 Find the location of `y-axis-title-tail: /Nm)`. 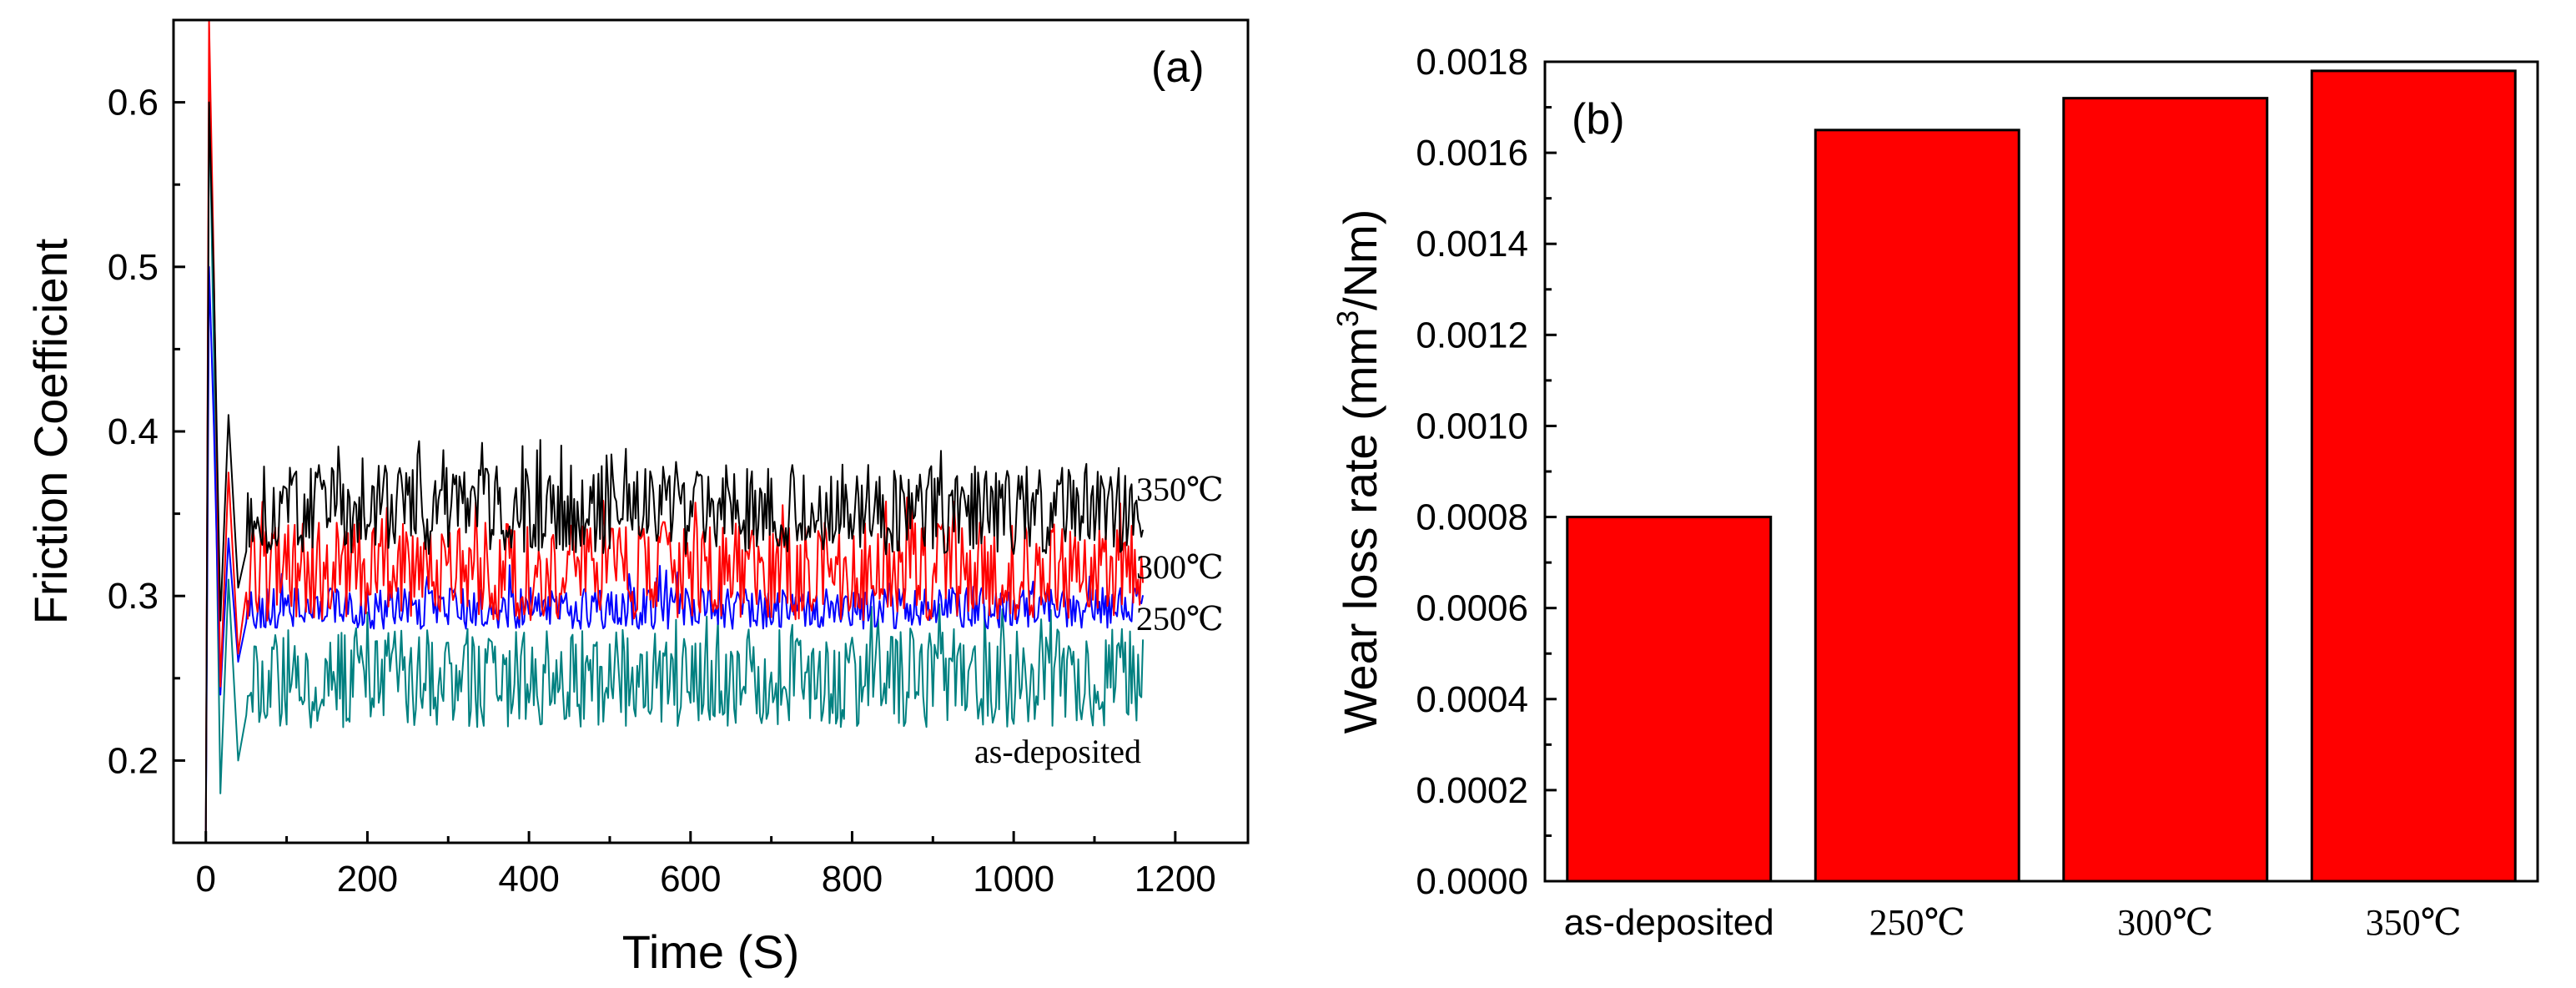

y-axis-title-tail: /Nm) is located at coordinates (1360, 259).